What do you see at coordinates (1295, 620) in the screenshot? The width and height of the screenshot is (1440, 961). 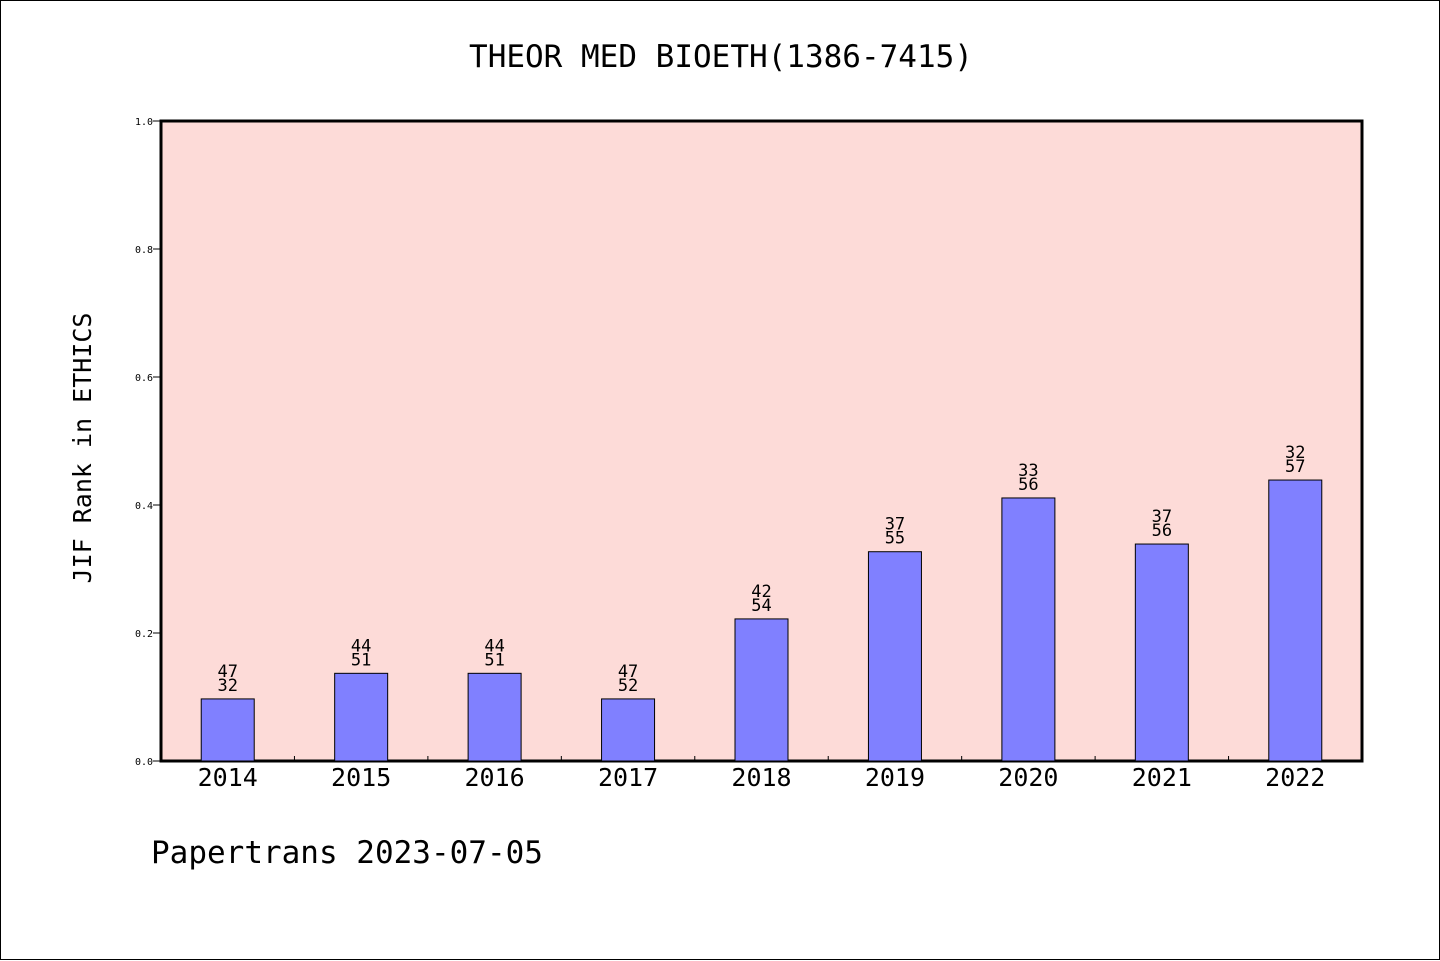 I see `bar-2022` at bounding box center [1295, 620].